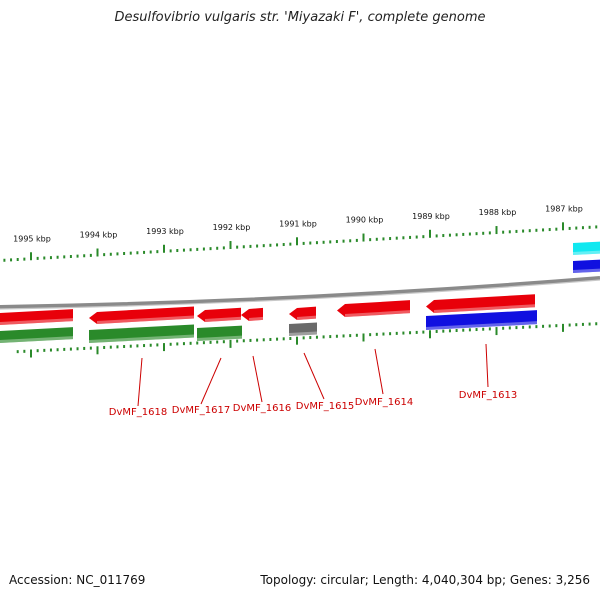 This screenshot has height=600, width=600. What do you see at coordinates (138, 412) in the screenshot?
I see `gene-label: DvMF_1618` at bounding box center [138, 412].